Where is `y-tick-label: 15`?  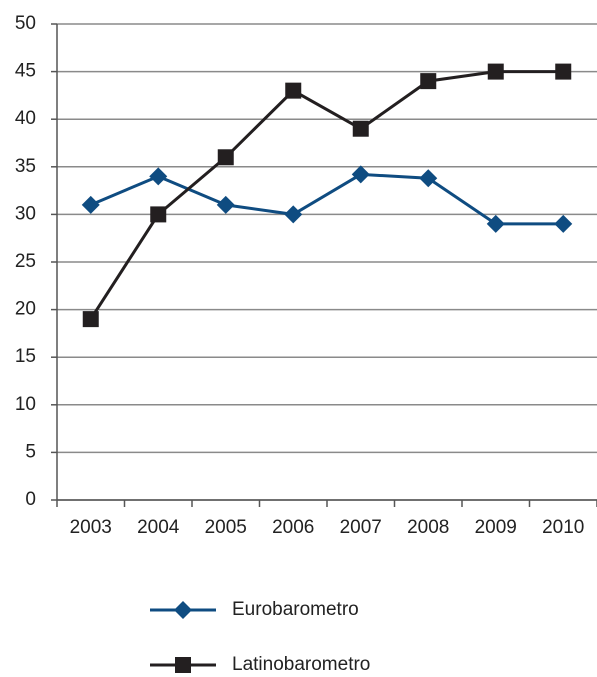 y-tick-label: 15 is located at coordinates (25, 356).